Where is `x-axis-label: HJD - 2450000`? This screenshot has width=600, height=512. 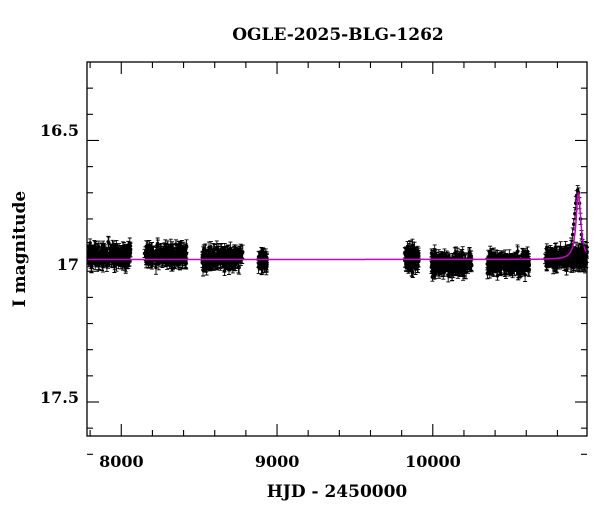
x-axis-label: HJD - 2450000 is located at coordinates (337, 492).